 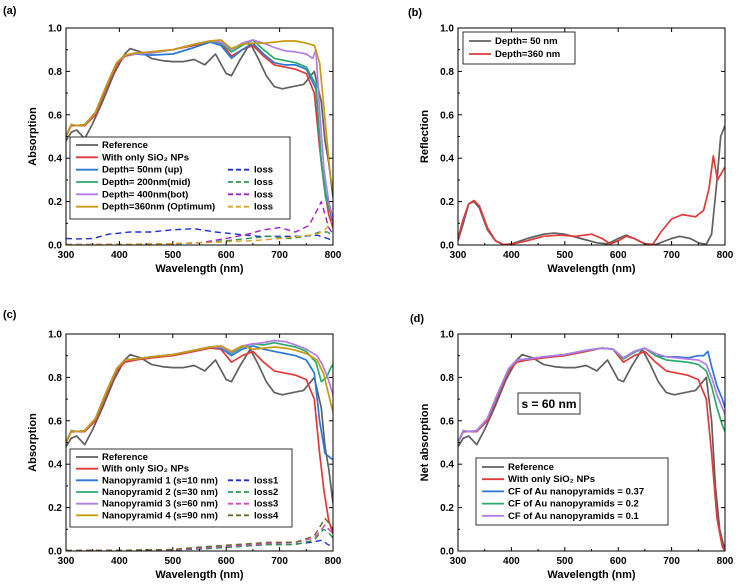 I want to click on panel-c-legend-box, so click(x=181, y=488).